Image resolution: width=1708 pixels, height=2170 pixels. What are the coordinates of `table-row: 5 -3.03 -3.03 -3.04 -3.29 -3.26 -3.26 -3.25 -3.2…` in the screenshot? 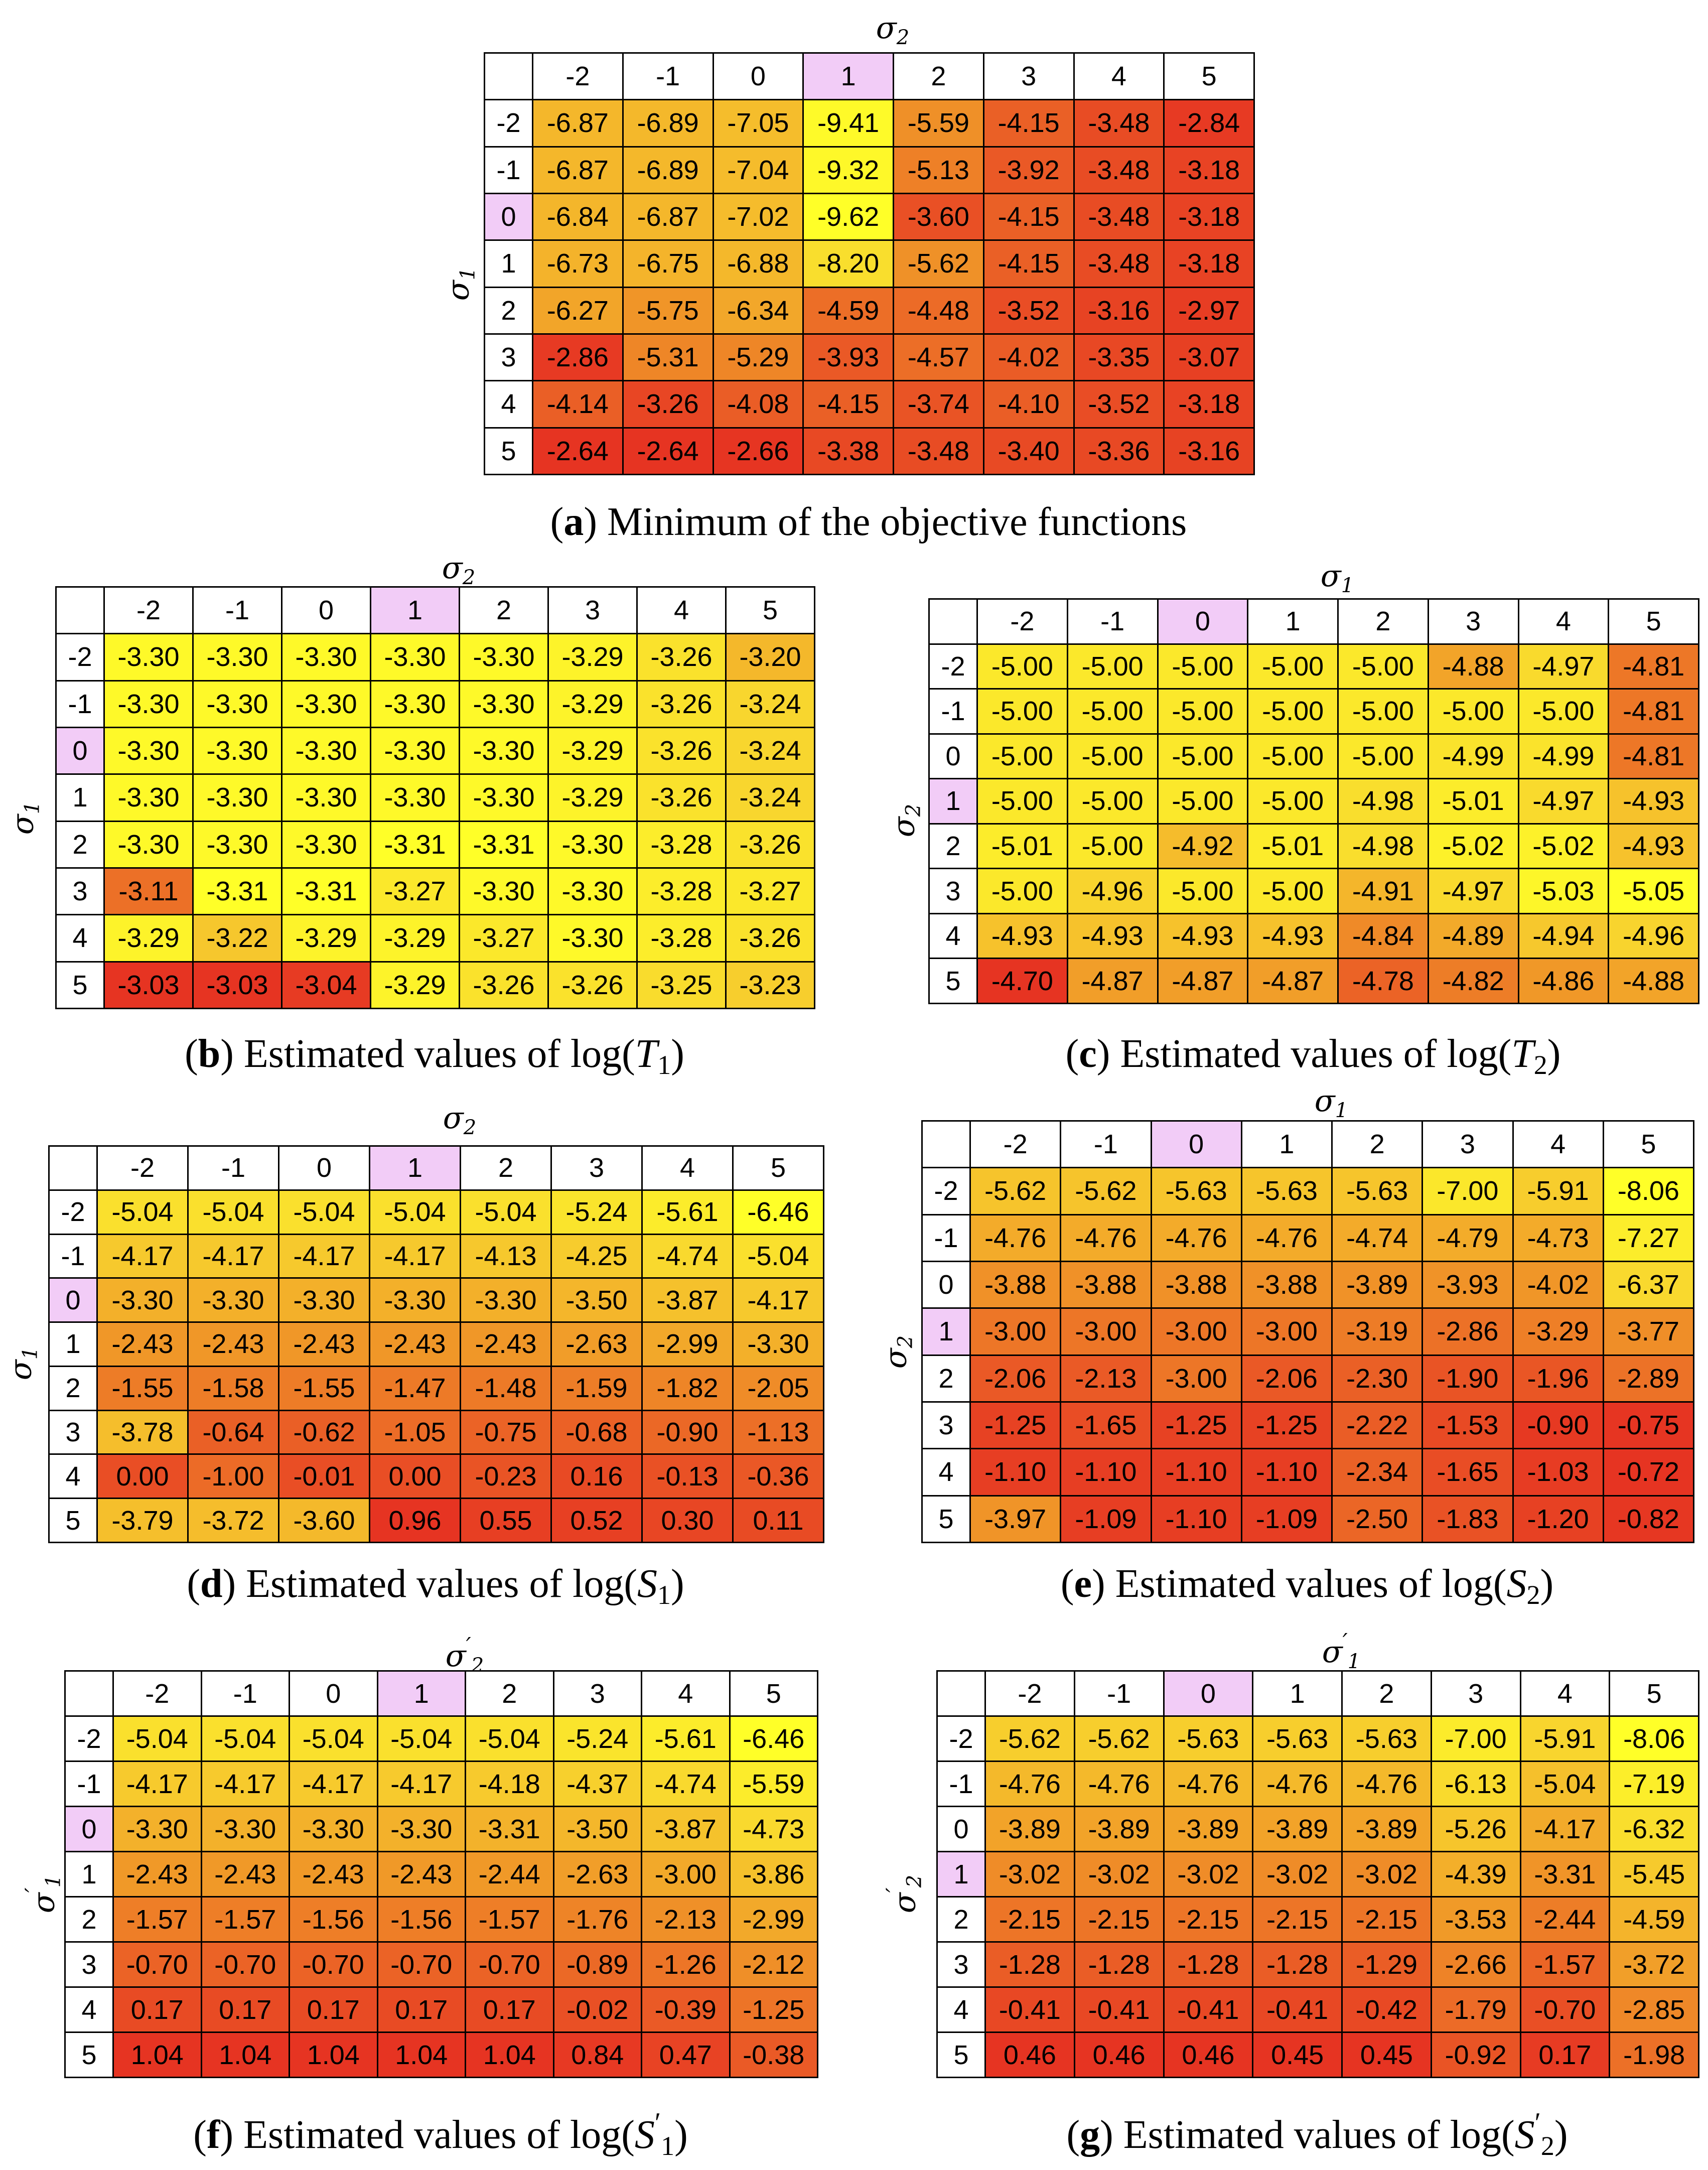 It's located at (435, 985).